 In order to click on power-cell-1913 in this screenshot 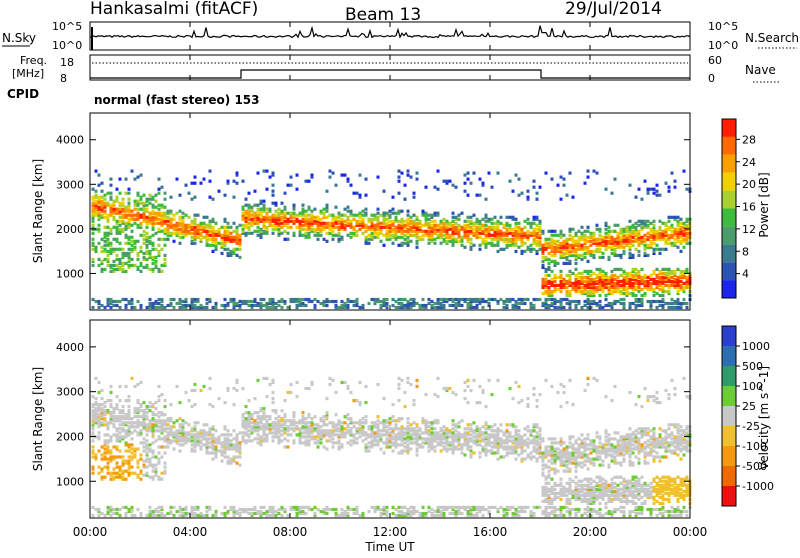, I will do `click(498, 301)`.